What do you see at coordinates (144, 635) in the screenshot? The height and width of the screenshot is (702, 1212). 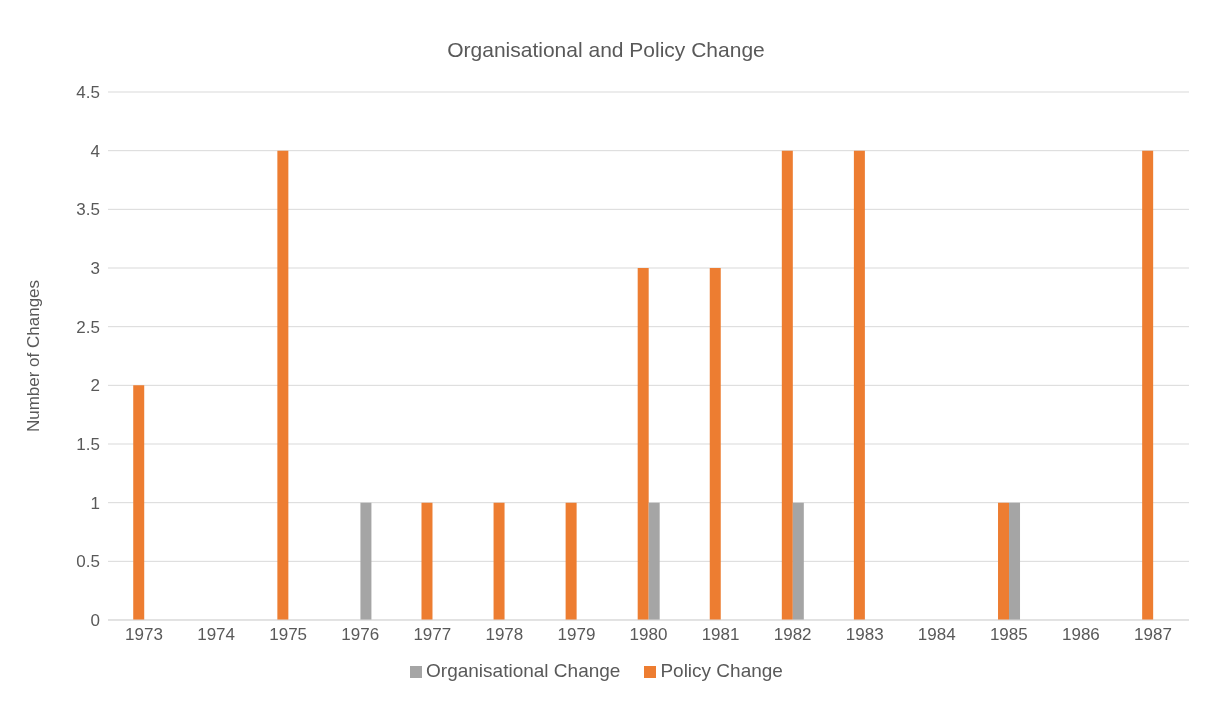 I see `x-tick-label: 1973` at bounding box center [144, 635].